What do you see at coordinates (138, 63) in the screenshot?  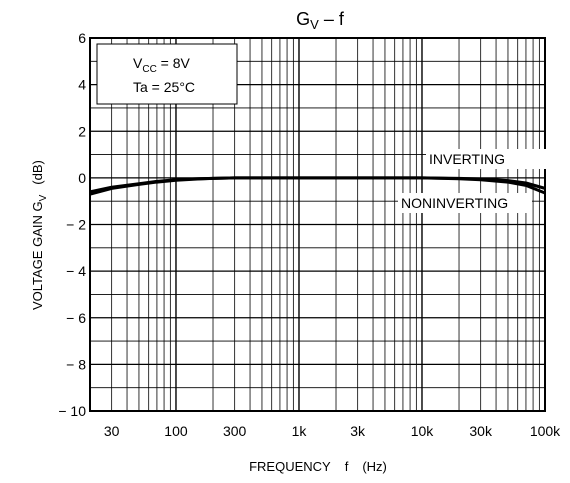 I see `condition-vcc-main: V` at bounding box center [138, 63].